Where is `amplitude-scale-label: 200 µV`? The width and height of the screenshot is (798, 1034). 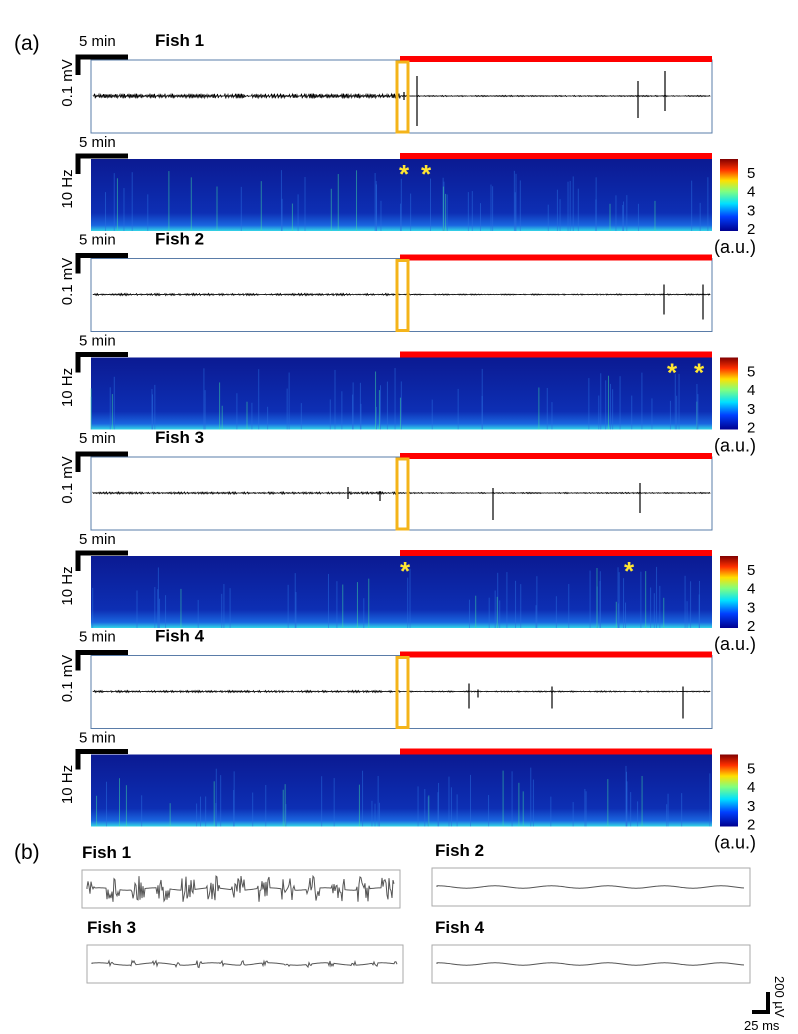 amplitude-scale-label: 200 µV is located at coordinates (779, 997).